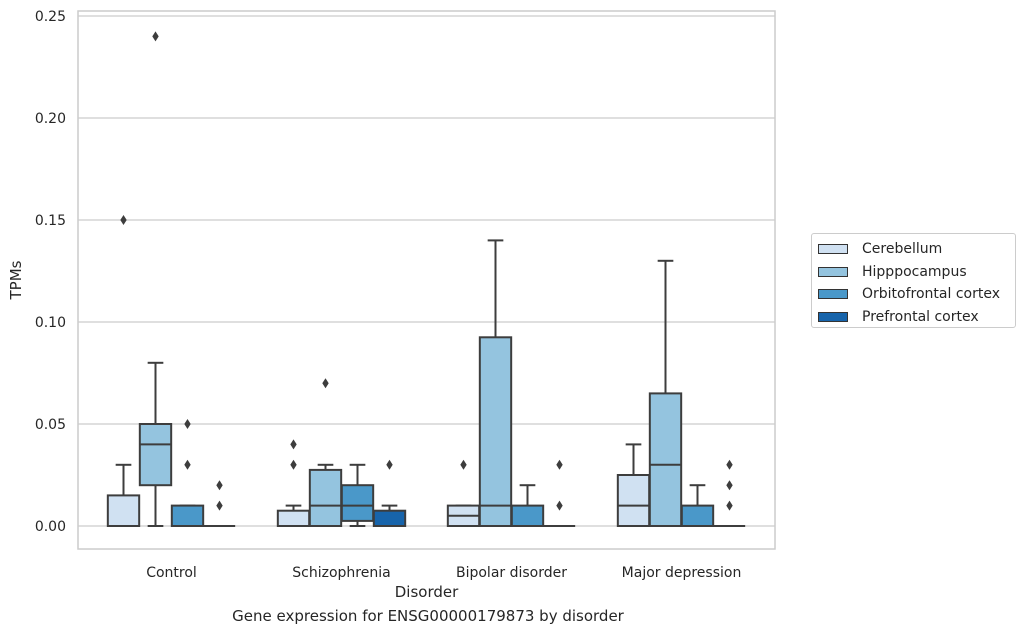 This screenshot has width=1028, height=636. Describe the element at coordinates (155, 279) in the screenshot. I see `box-hipppocampus-control` at that location.